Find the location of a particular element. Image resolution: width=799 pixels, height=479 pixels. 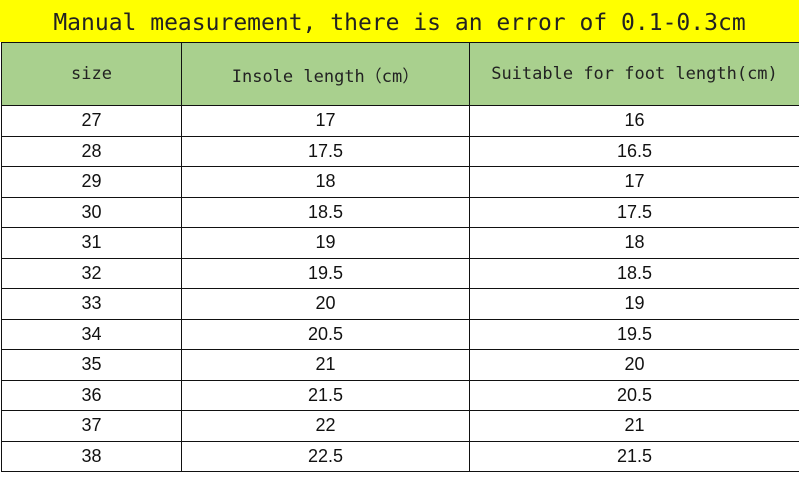

table-row: 34 20.5 19.5 is located at coordinates (400, 334).